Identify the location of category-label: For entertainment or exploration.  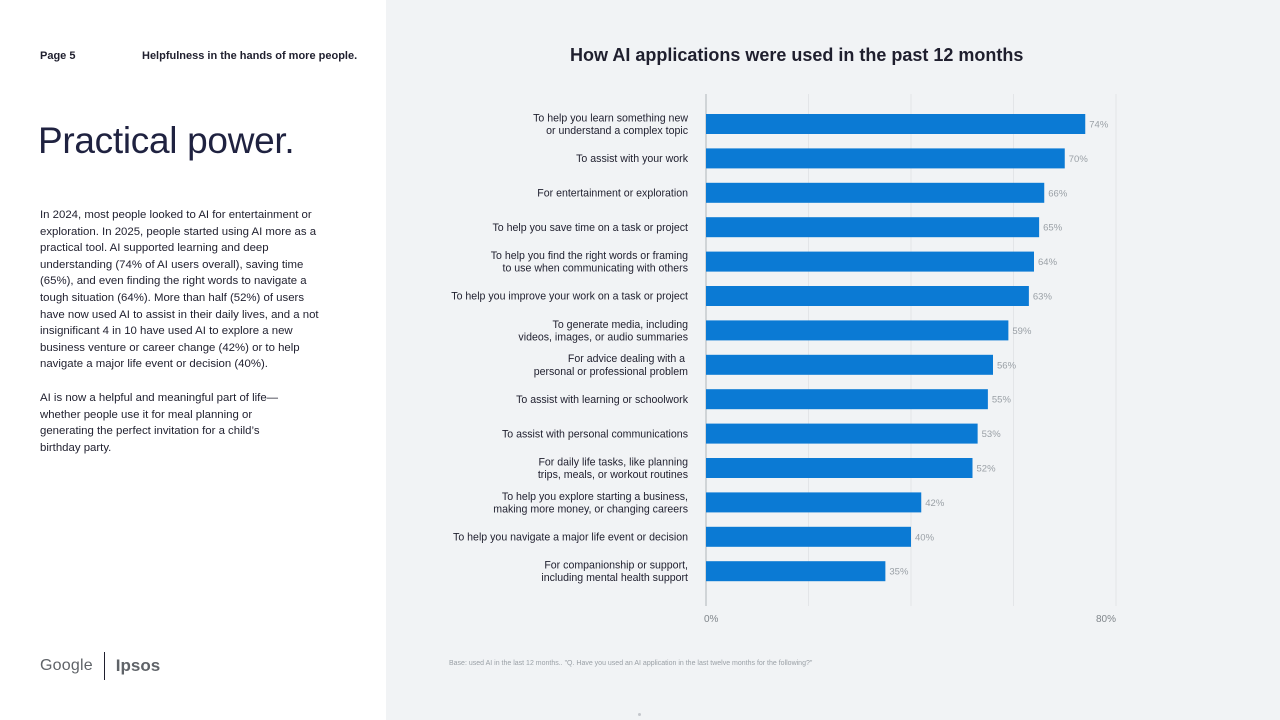
(612, 194).